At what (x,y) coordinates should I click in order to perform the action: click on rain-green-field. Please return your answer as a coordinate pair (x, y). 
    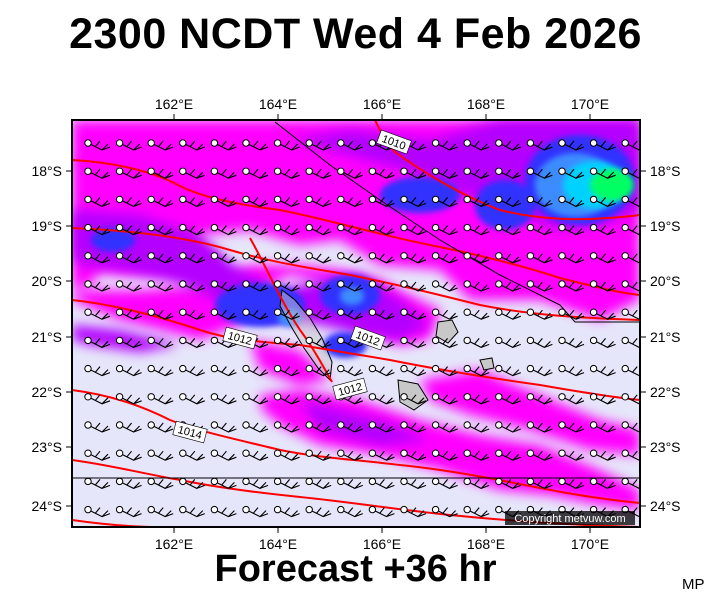
    Looking at the image, I should click on (612, 185).